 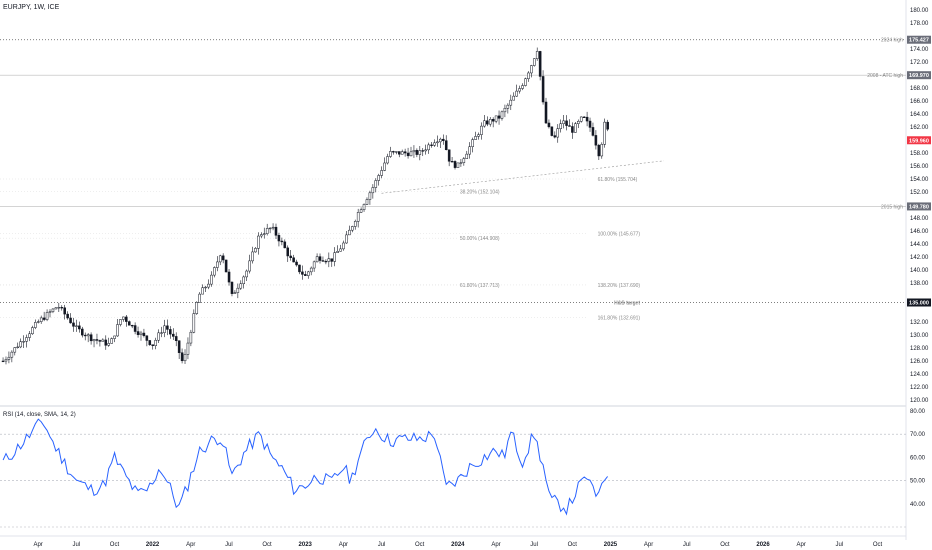 What do you see at coordinates (919, 323) in the screenshot?
I see `price-tick-label: 132.00` at bounding box center [919, 323].